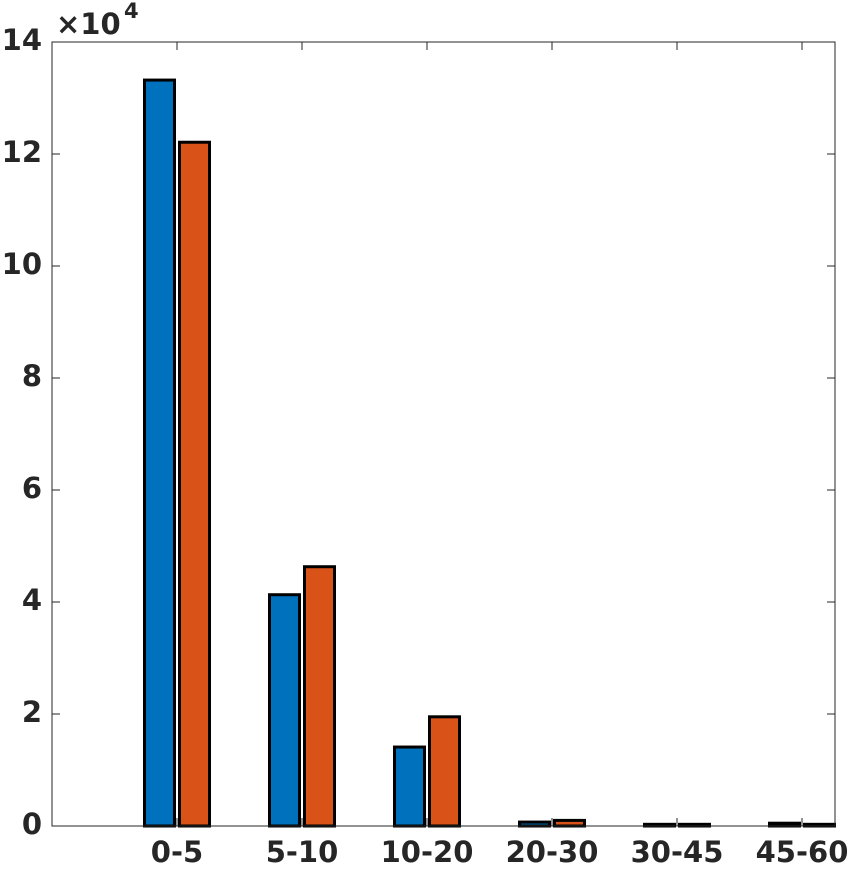  I want to click on y-multiplier-base: ×10, so click(88, 24).